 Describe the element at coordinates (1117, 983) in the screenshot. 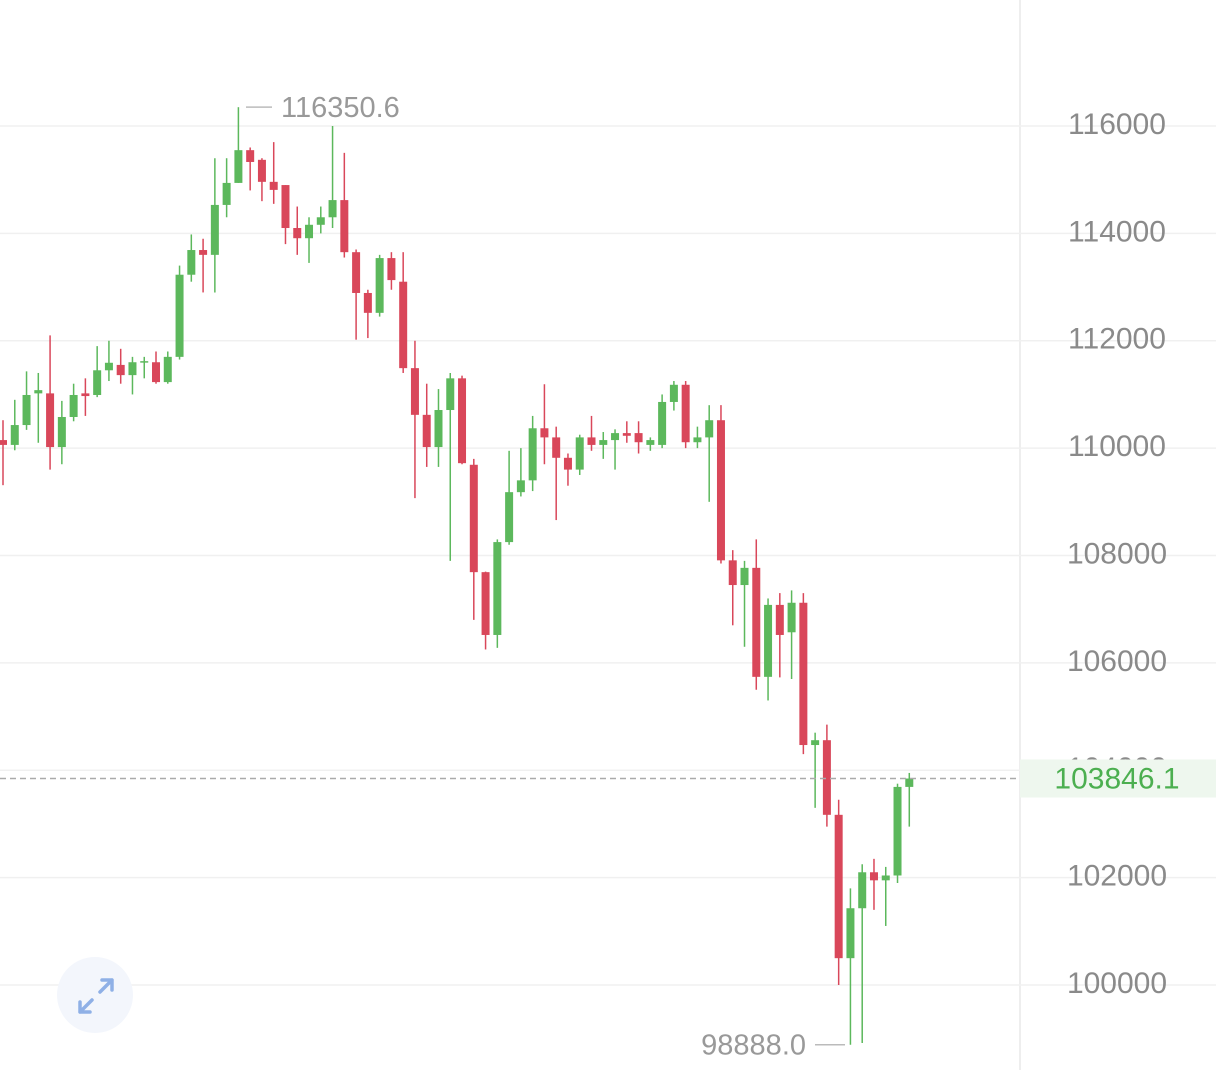

I see `y-tick-label: 100000` at that location.